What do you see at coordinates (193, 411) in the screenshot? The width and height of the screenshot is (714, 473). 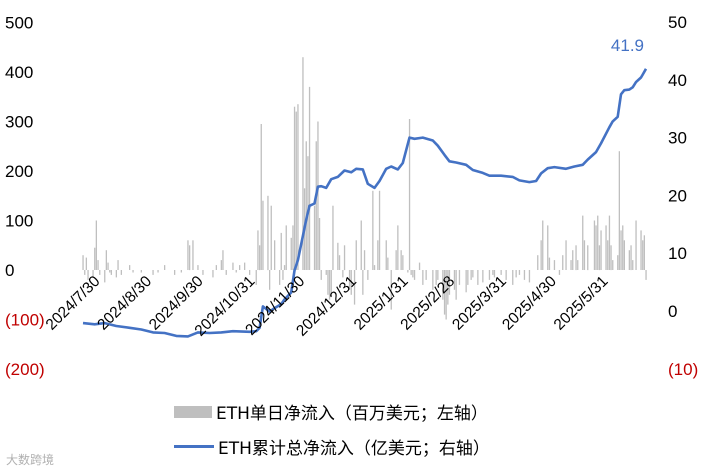 I see `legend-bar-swatch` at bounding box center [193, 411].